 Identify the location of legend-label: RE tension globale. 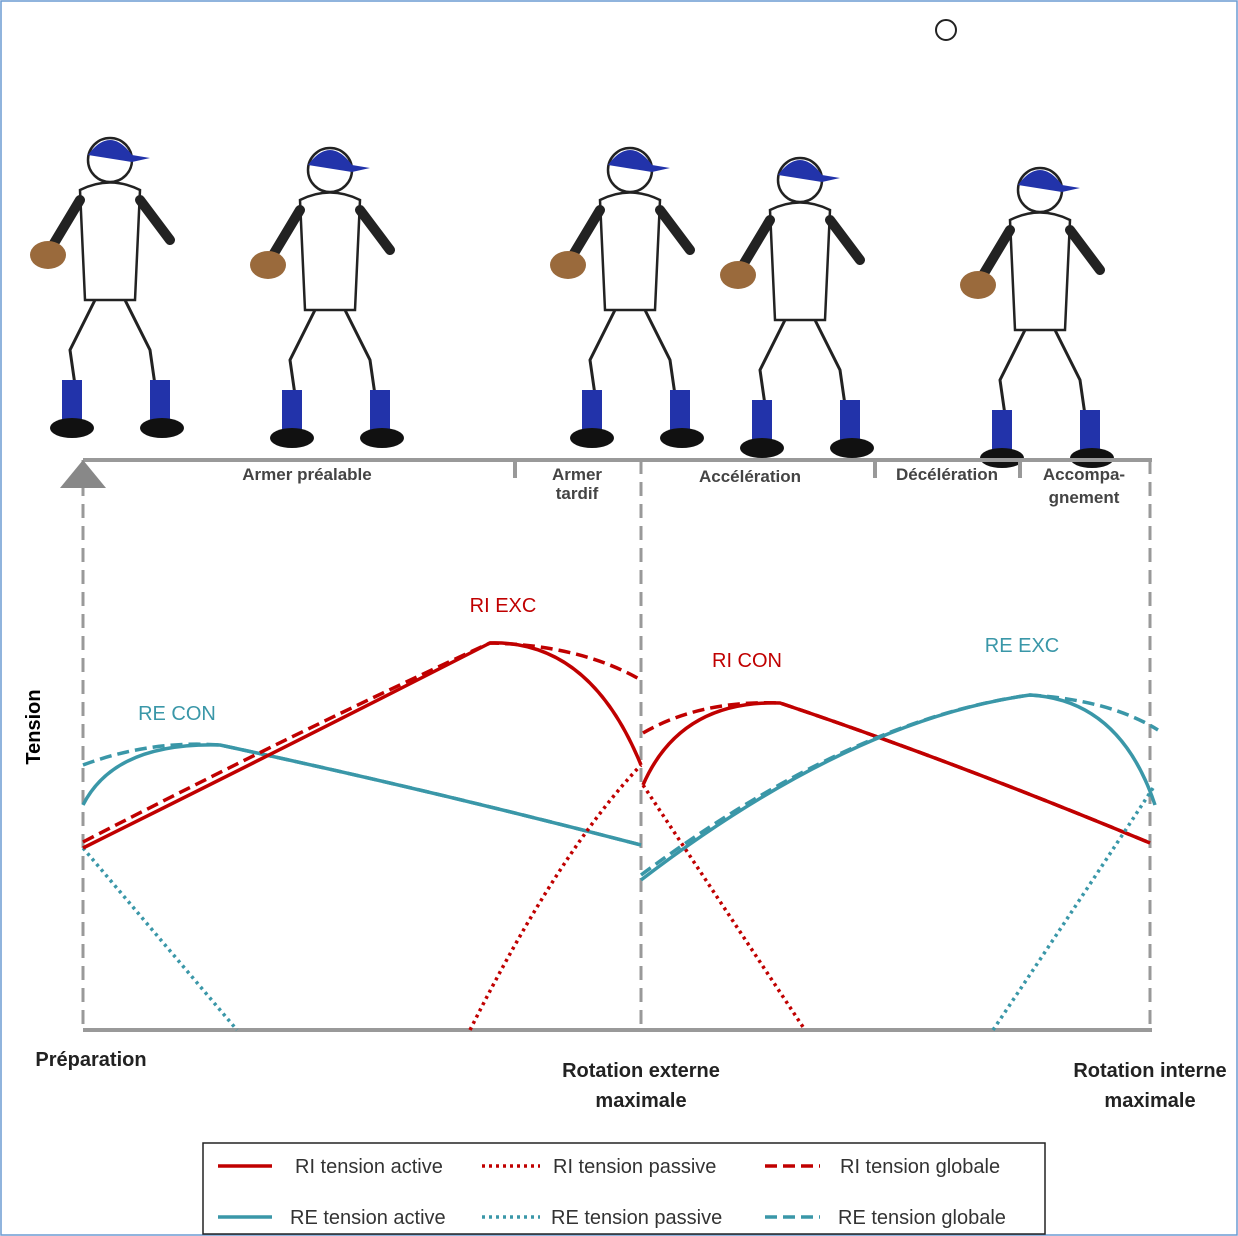
(922, 1218).